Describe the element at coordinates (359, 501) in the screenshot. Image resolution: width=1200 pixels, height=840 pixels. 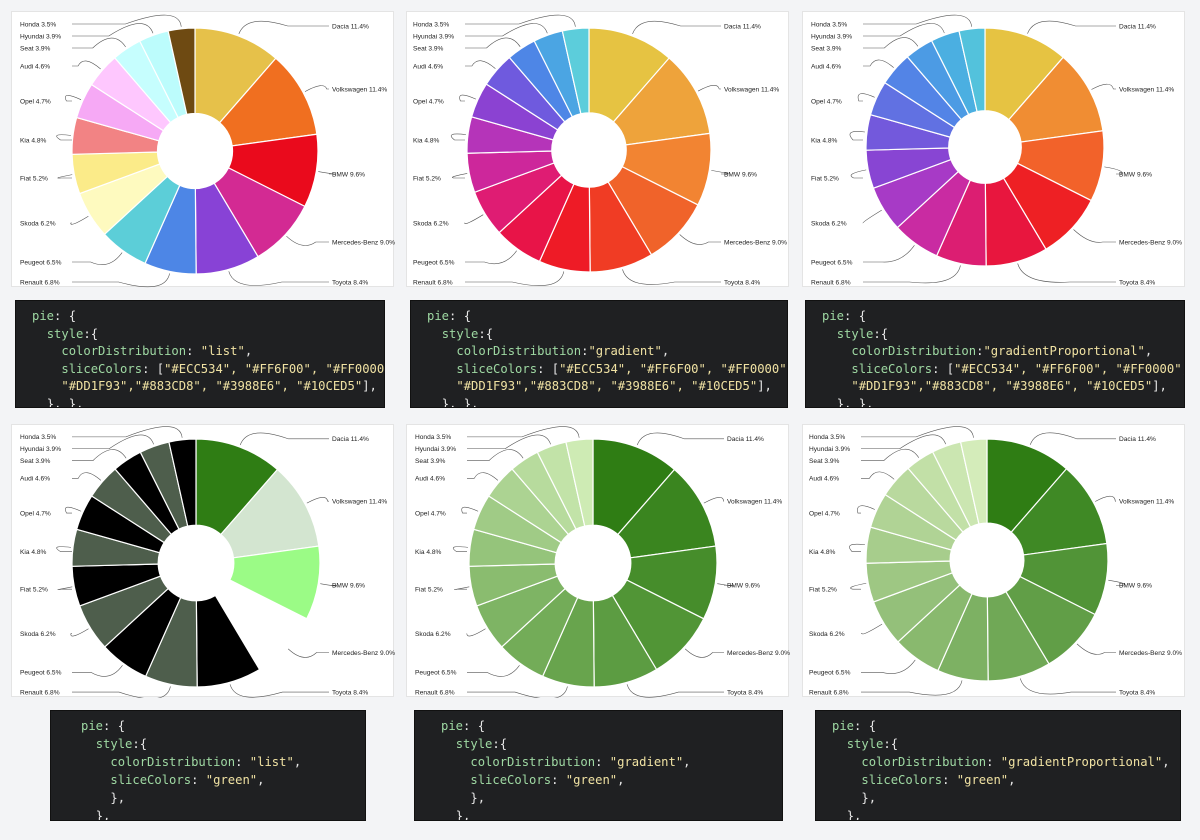
I see `pie-label-volkswagen: Volkswagen 11.4%` at that location.